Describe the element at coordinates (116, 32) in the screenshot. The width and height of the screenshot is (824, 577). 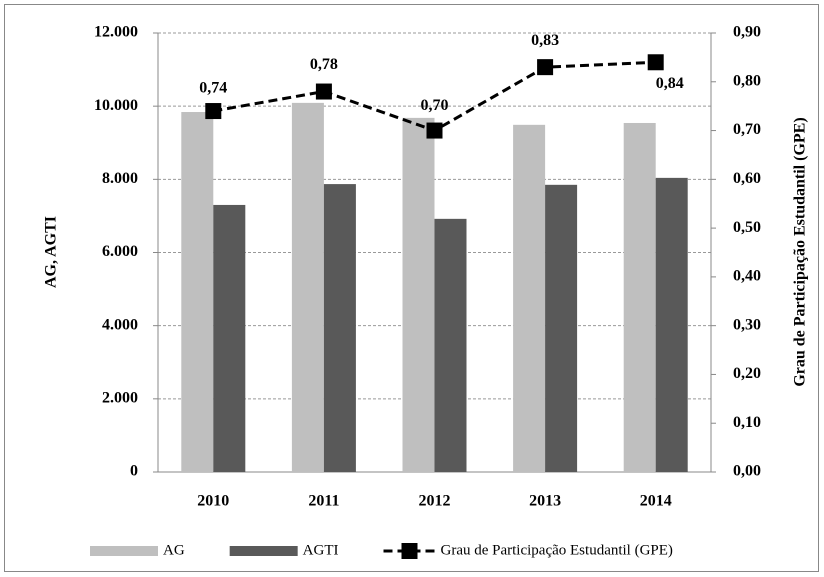
I see `y-tick-label: 12.000` at that location.